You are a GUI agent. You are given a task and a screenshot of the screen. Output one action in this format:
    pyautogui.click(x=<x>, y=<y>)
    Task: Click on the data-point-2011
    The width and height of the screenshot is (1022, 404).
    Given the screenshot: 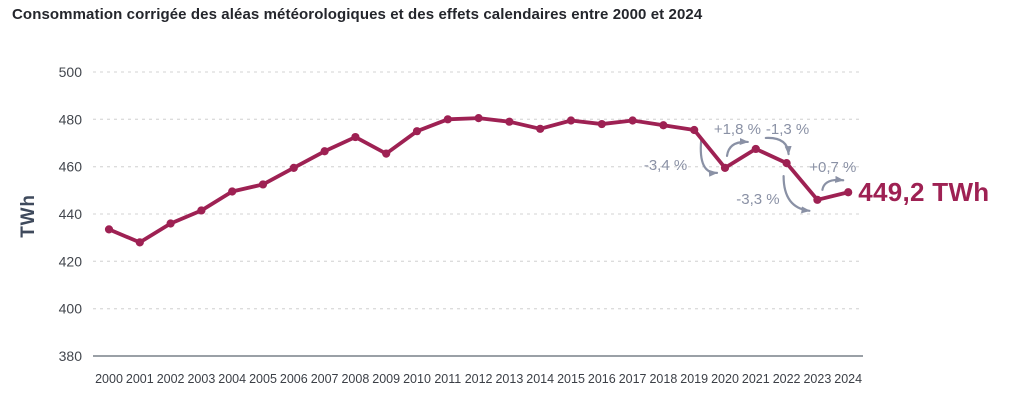 What is the action you would take?
    pyautogui.click(x=447, y=119)
    